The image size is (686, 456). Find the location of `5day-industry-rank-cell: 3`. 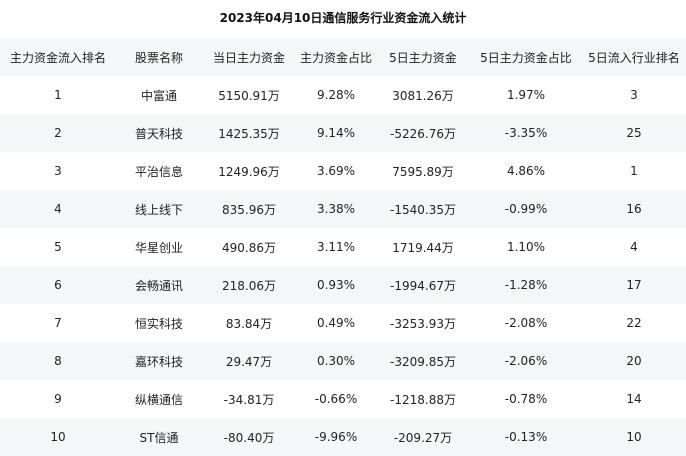

5day-industry-rank-cell: 3 is located at coordinates (634, 95).